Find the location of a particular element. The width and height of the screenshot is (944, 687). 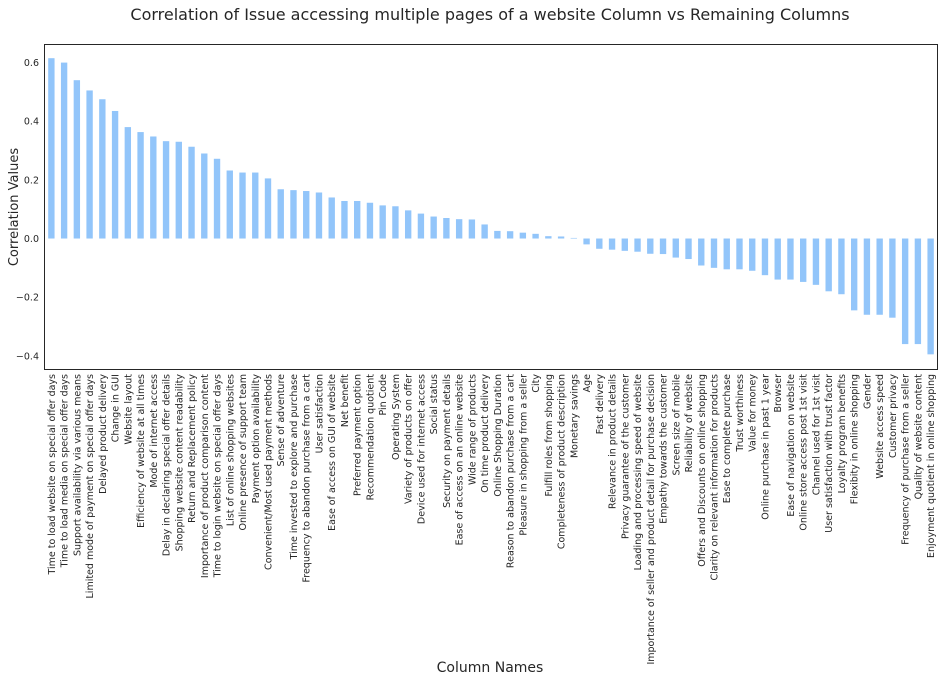

y-axis-ticks: −0.4 −0.2 0.0 0.2 0.4 0.6 is located at coordinates (27, 210).